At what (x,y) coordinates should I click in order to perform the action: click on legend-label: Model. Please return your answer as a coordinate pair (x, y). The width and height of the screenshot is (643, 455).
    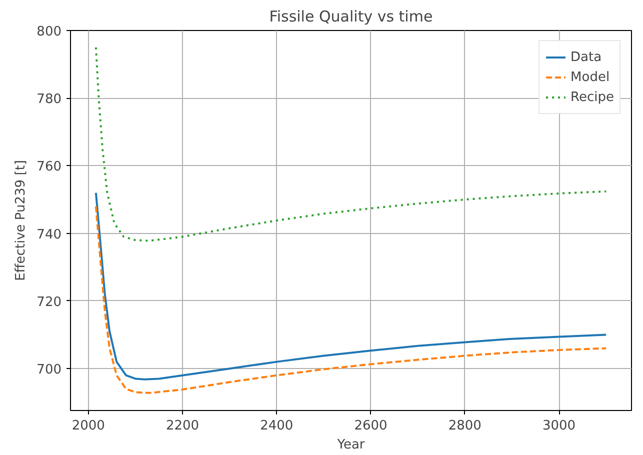
    Looking at the image, I should click on (590, 77).